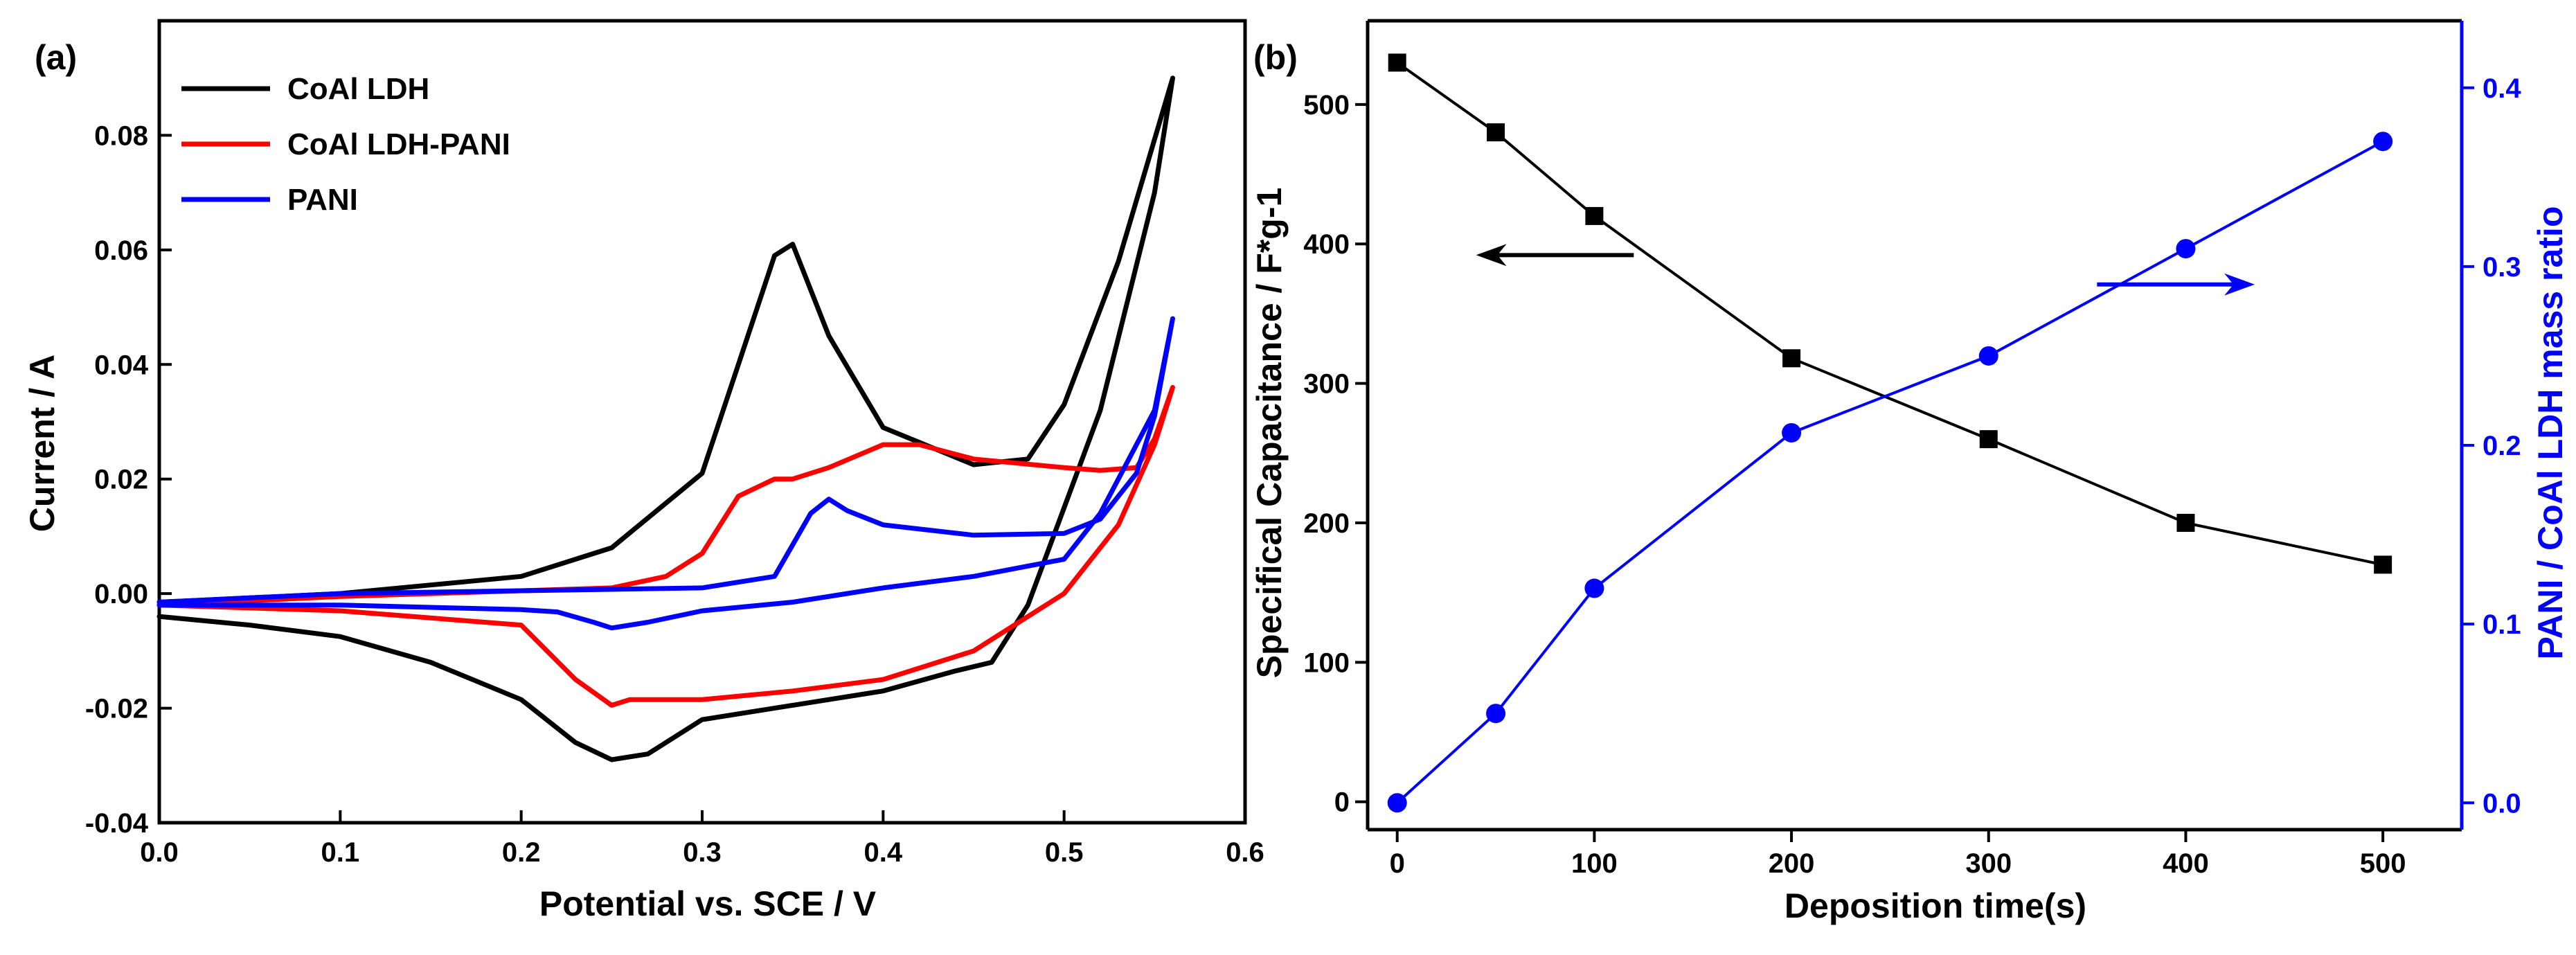  Describe the element at coordinates (1935, 905) in the screenshot. I see `panel-b-x-axis-title: Deposition time(s)` at that location.